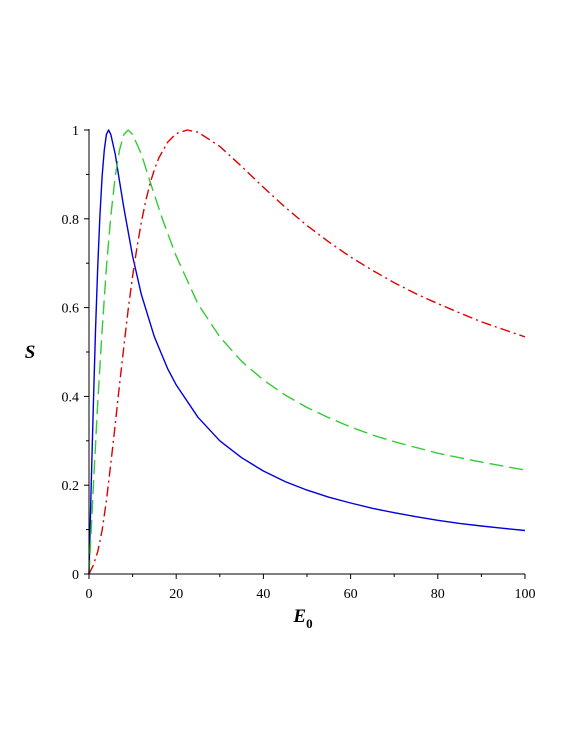  I want to click on y-tick-label: 0.4, so click(71, 397).